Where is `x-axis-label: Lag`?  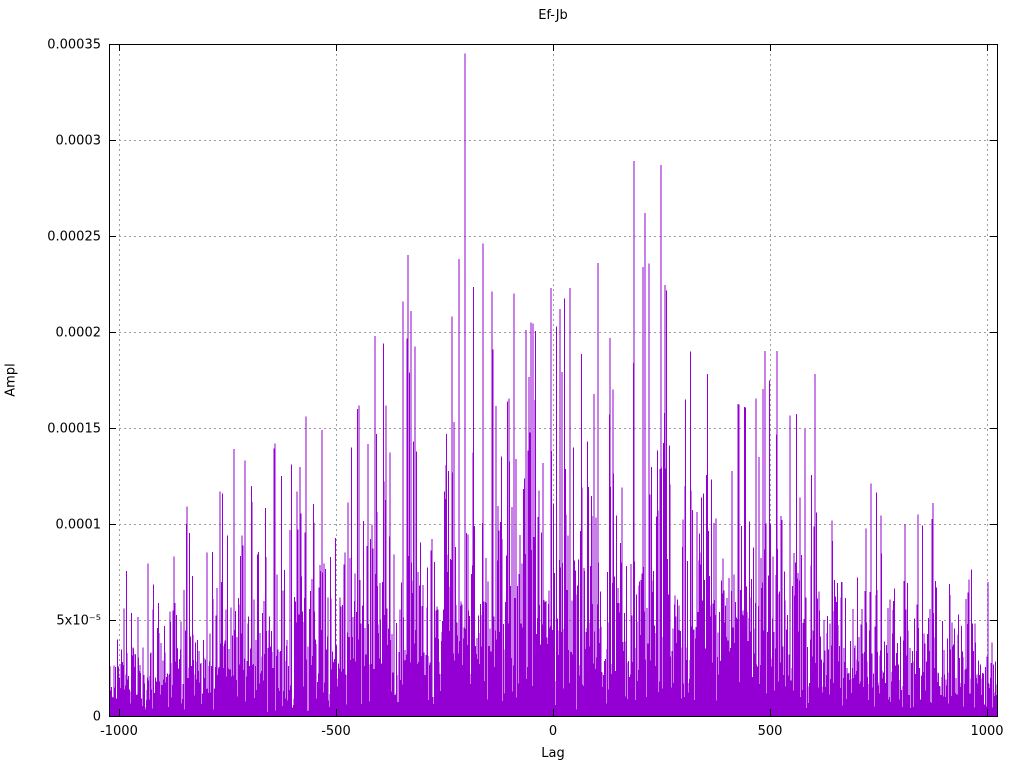
x-axis-label: Lag is located at coordinates (553, 753).